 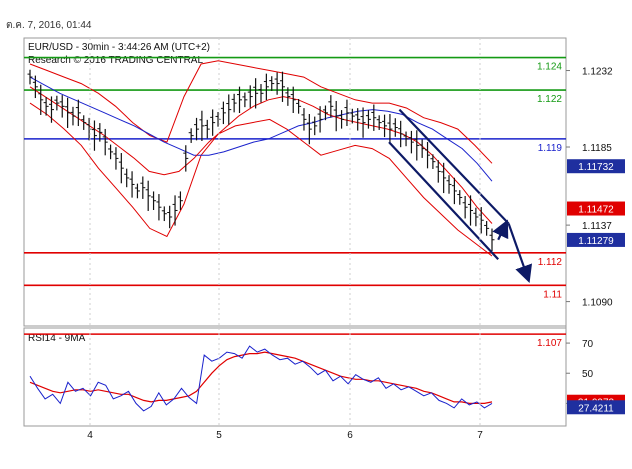 I want to click on level-label-0: 1.124, so click(x=549, y=67).